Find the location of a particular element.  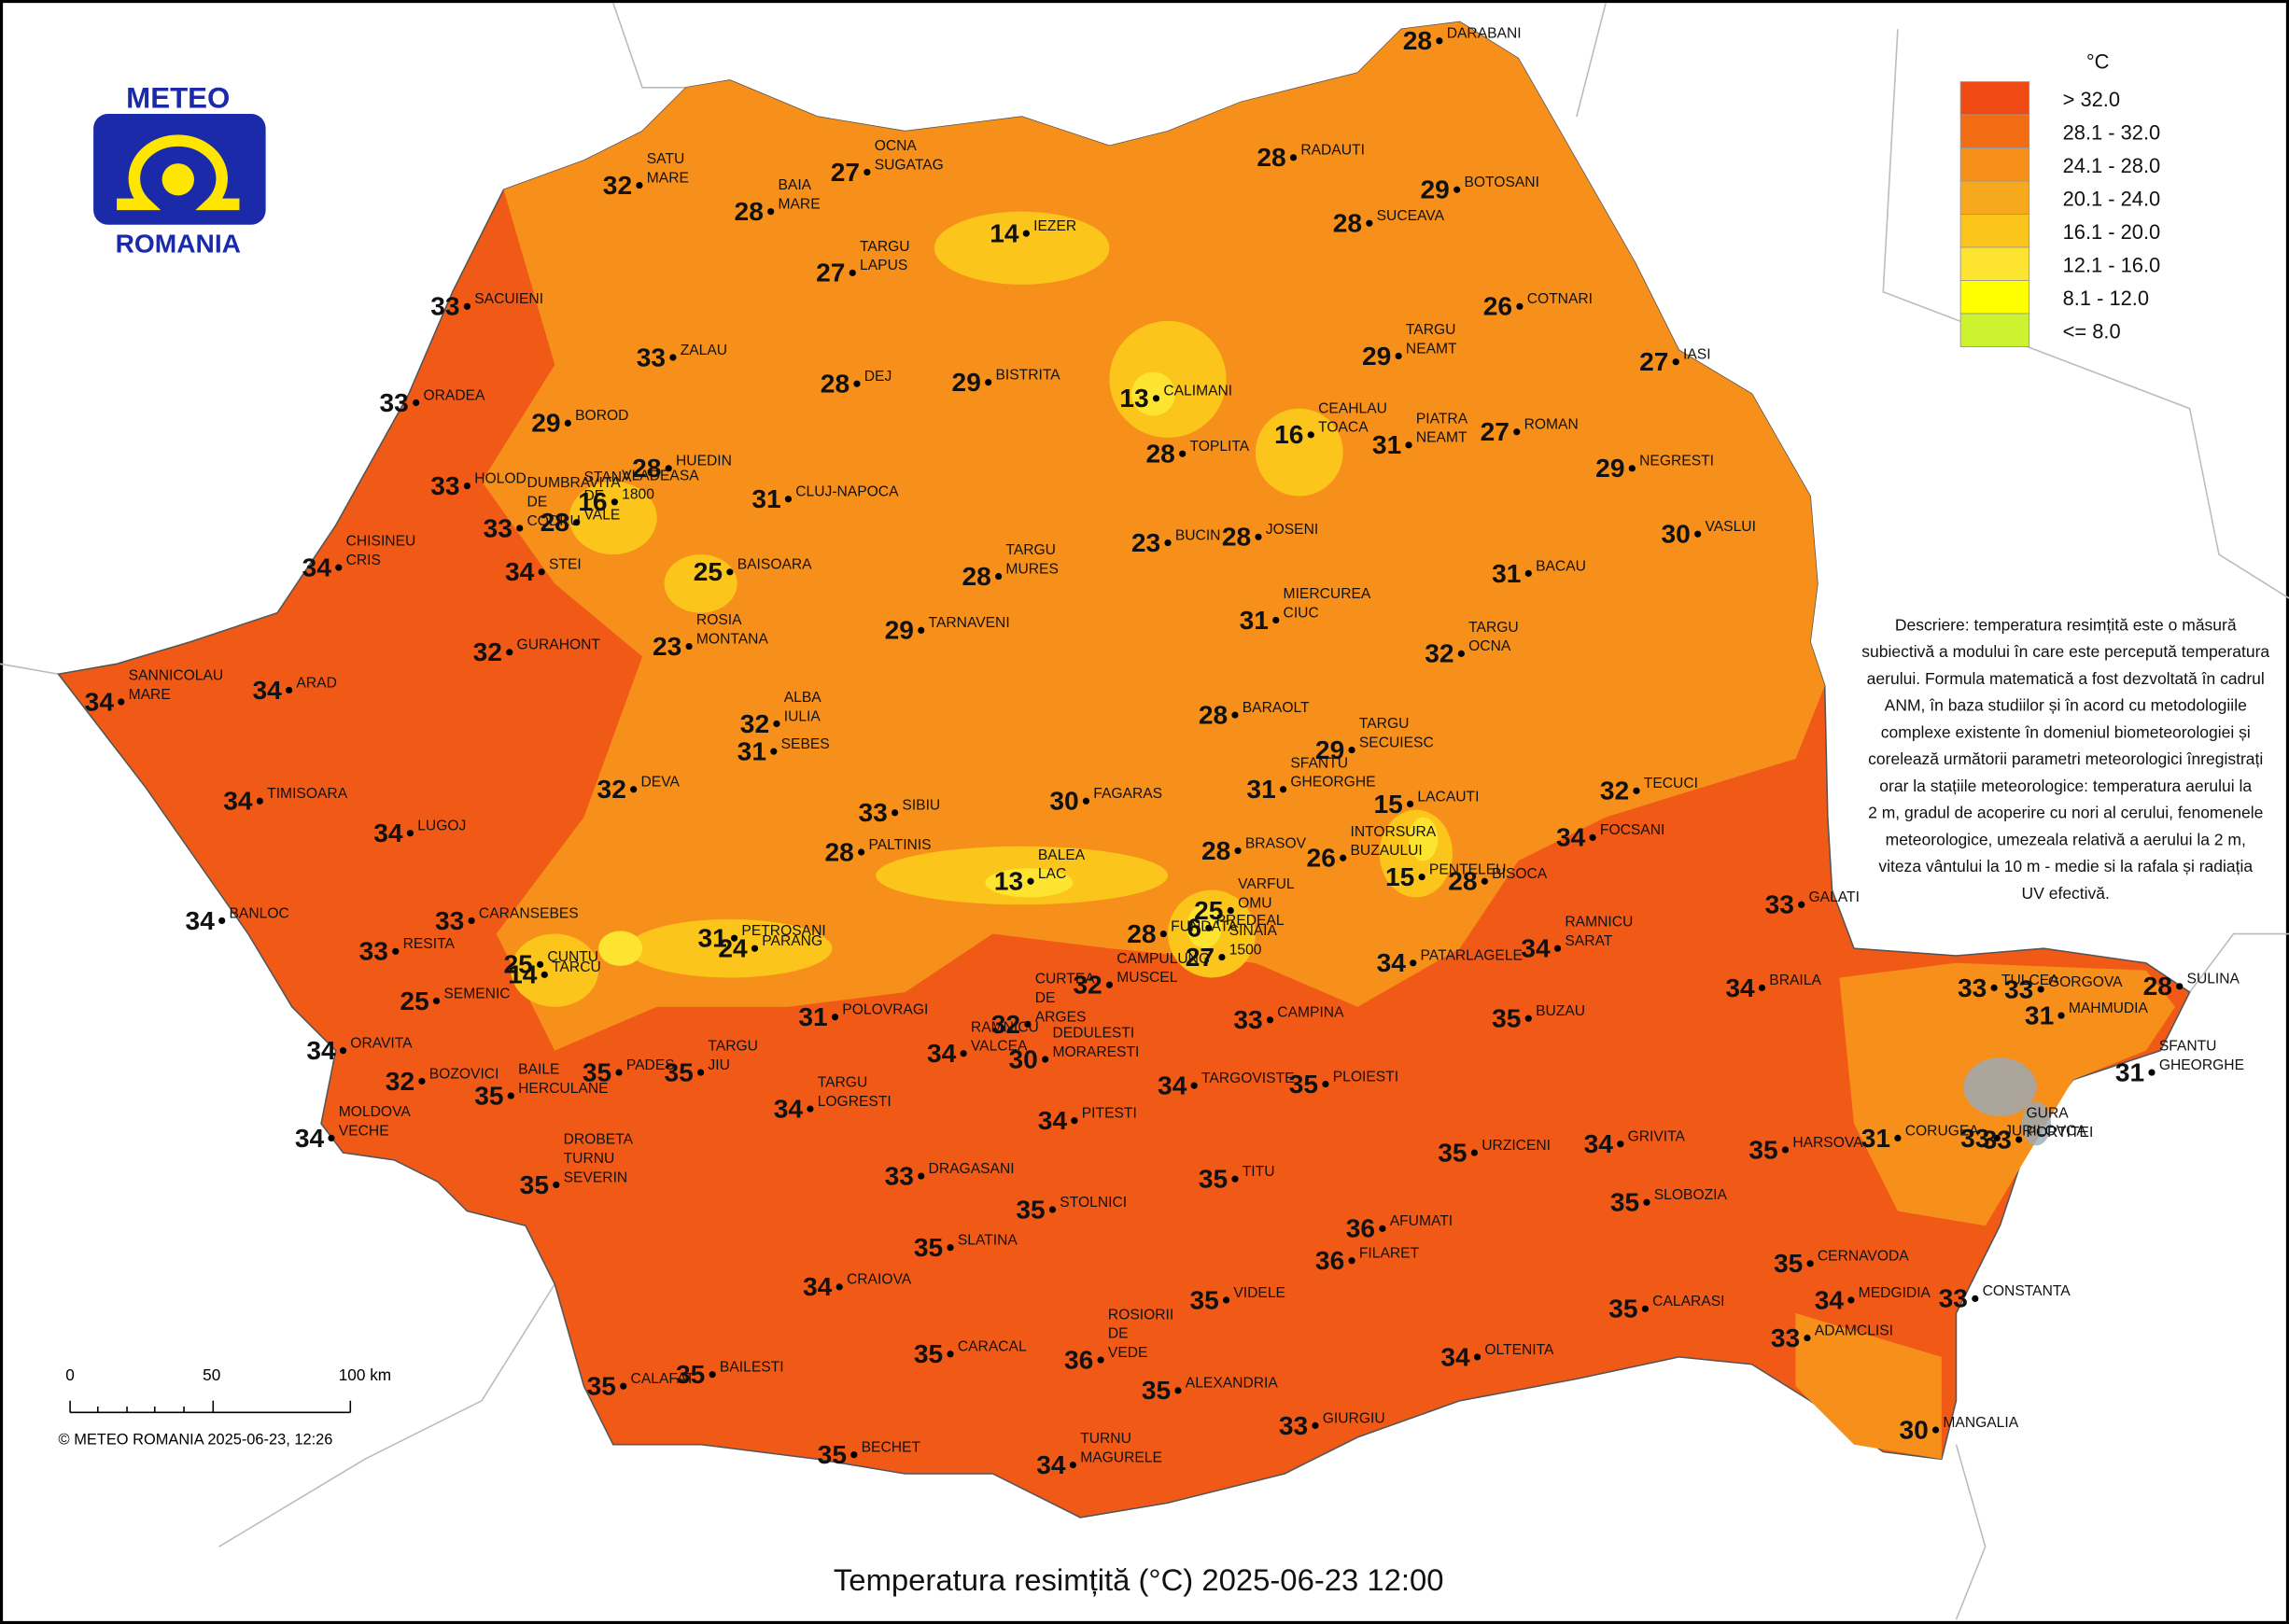

zone-cool is located at coordinates (1018, 668).